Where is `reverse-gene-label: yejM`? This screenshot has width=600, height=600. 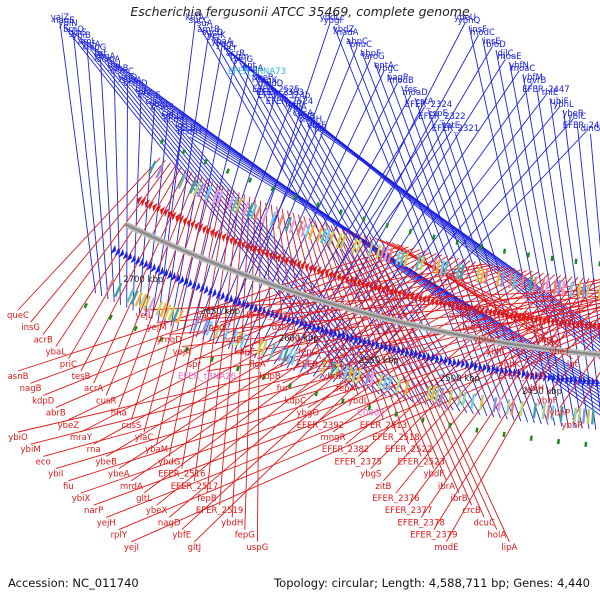
reverse-gene-label: yejM is located at coordinates (157, 328).